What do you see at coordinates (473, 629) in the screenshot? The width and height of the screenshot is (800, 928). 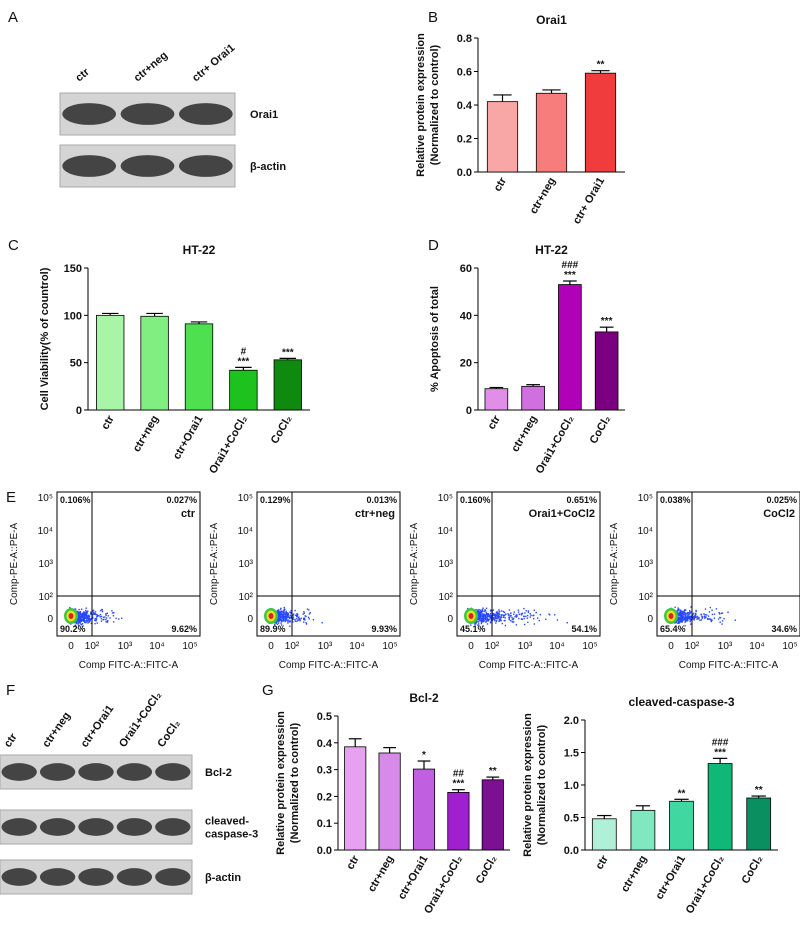 I see `quadrant-percent: 45.1%` at bounding box center [473, 629].